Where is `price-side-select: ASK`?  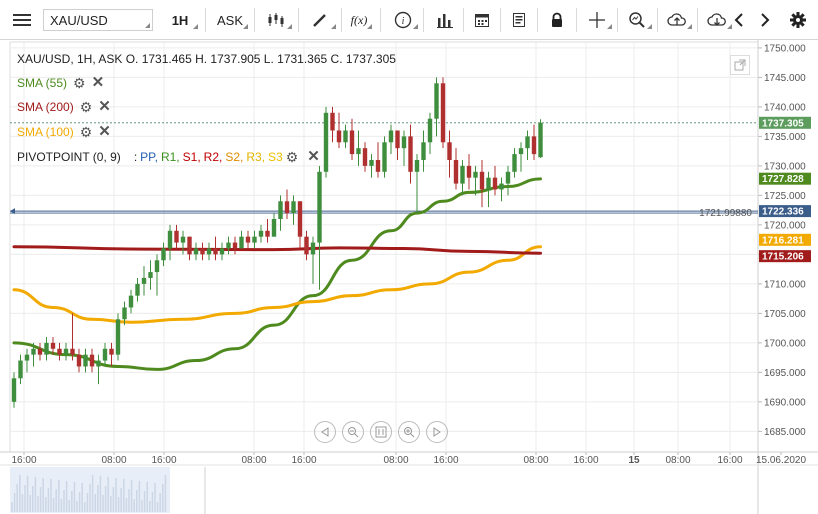
price-side-select: ASK is located at coordinates (230, 20).